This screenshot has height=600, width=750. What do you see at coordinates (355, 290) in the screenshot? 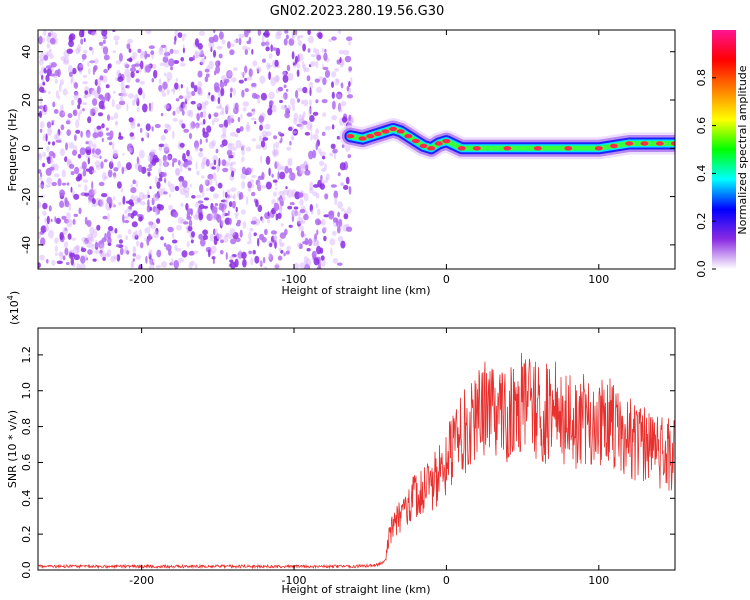
I see `spectrogram-xlabel: Height of straight line (km)` at bounding box center [355, 290].